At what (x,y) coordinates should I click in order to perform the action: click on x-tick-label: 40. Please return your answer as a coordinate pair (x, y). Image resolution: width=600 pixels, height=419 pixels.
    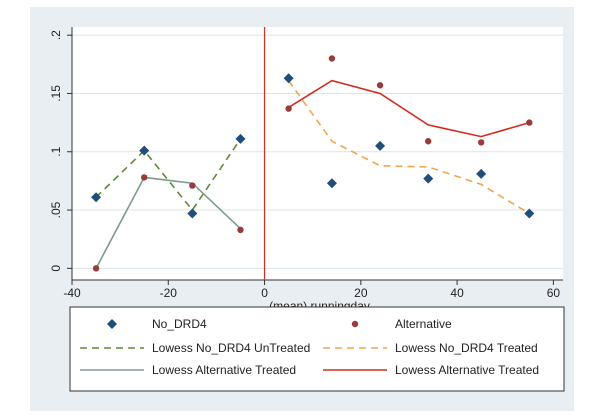
    Looking at the image, I should click on (457, 293).